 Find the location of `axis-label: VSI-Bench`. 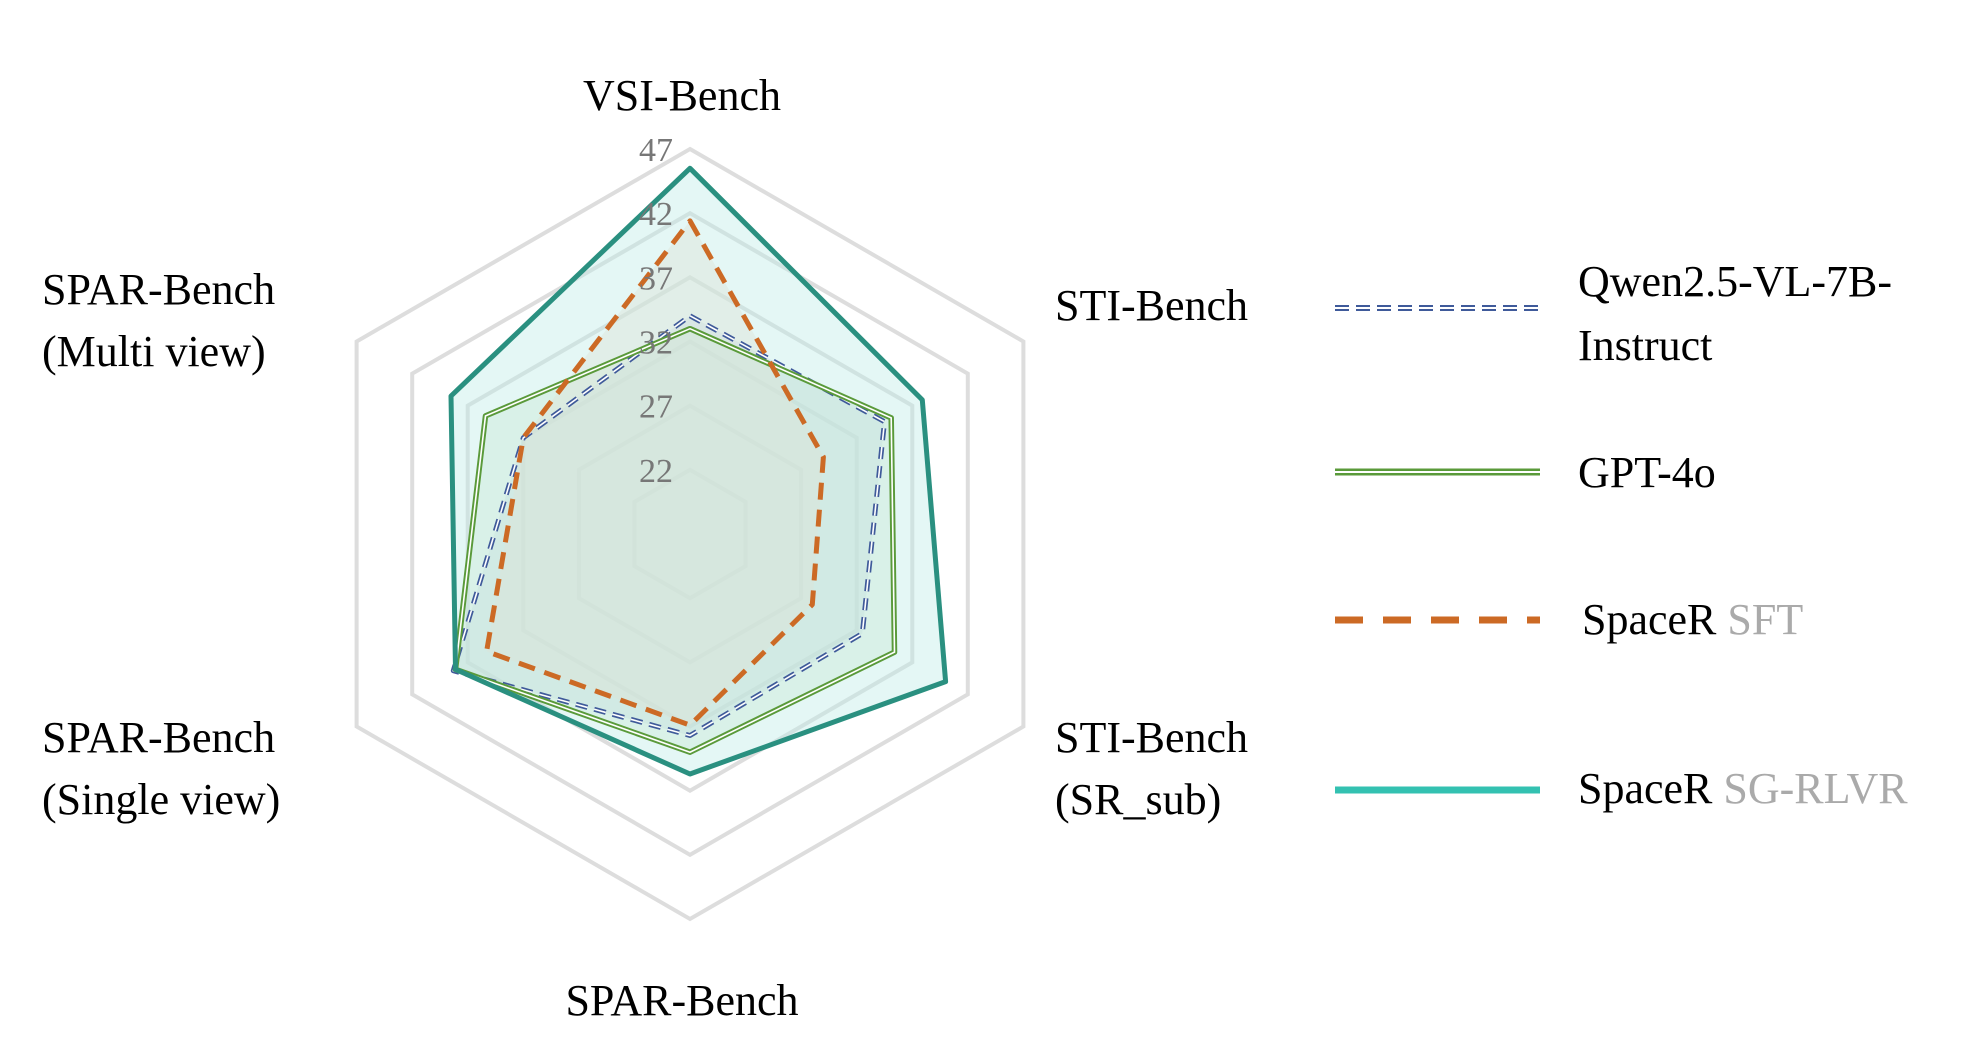

axis-label: VSI-Bench is located at coordinates (682, 95).